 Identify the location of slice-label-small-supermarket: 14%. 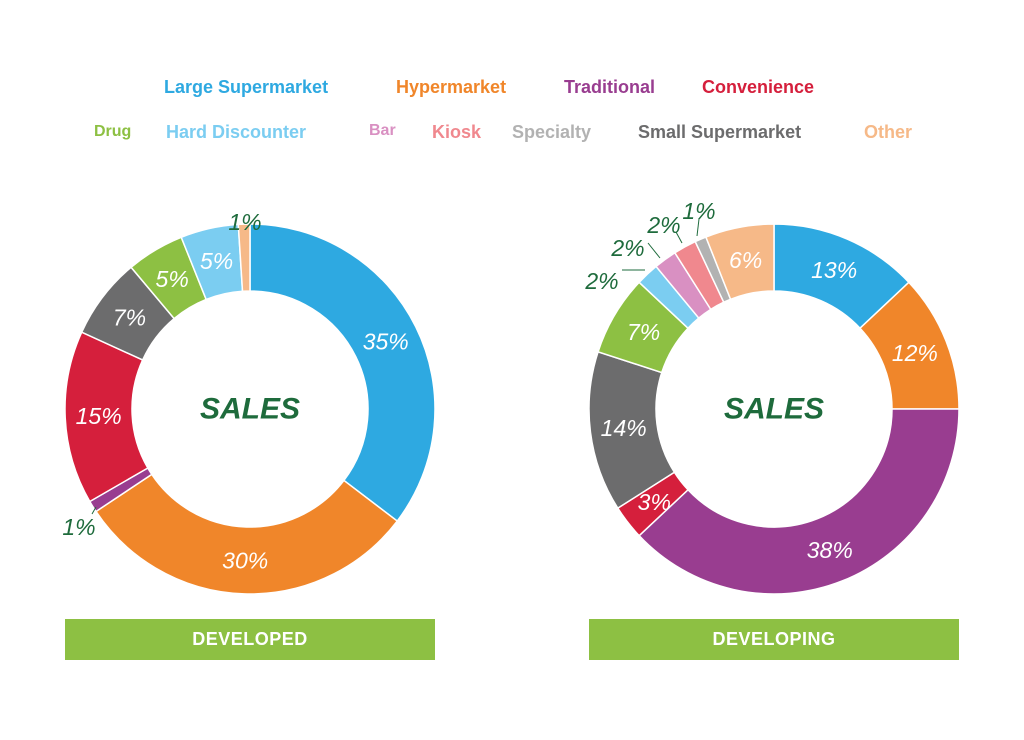
(624, 428).